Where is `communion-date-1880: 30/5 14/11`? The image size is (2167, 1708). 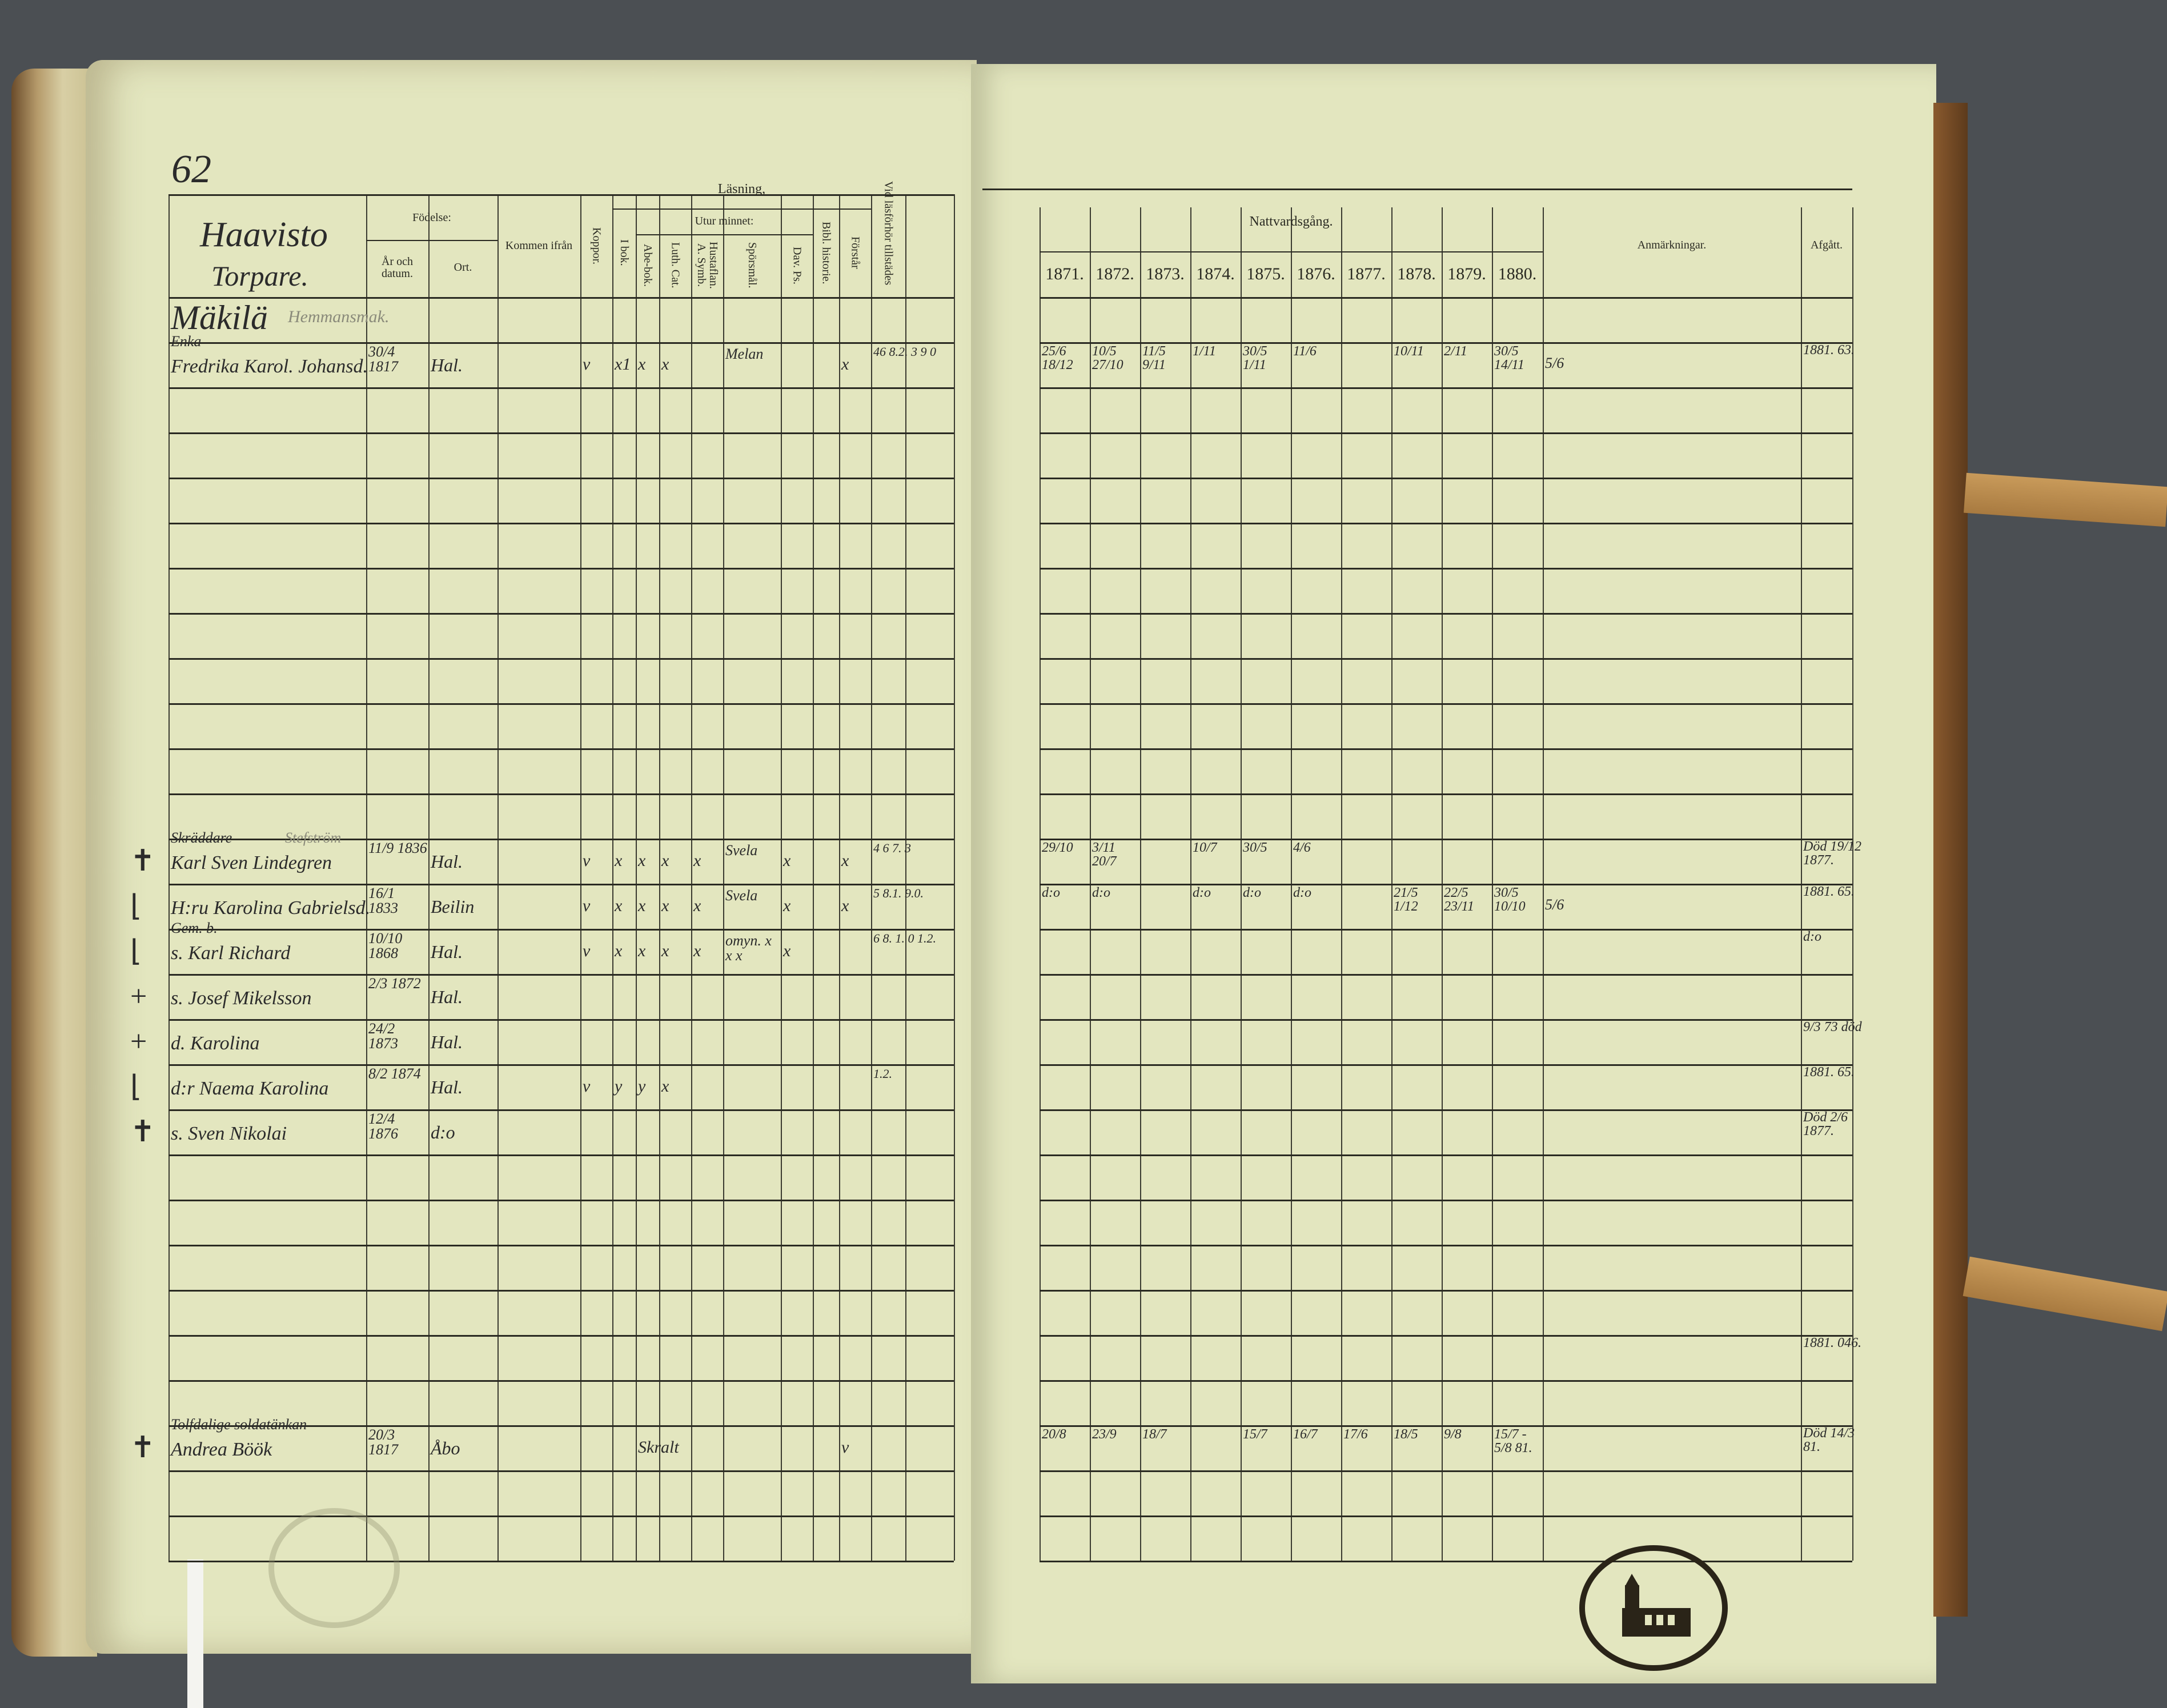 communion-date-1880: 30/5 14/11 is located at coordinates (1509, 358).